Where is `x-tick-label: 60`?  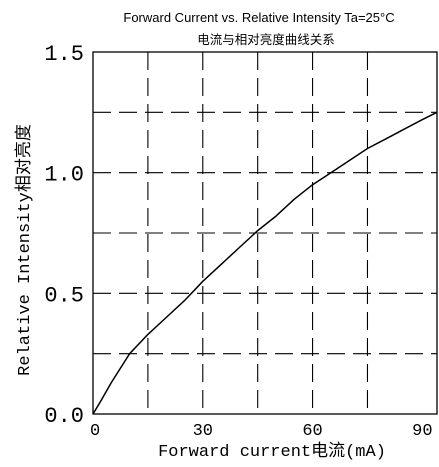
x-tick-label: 60 is located at coordinates (312, 431).